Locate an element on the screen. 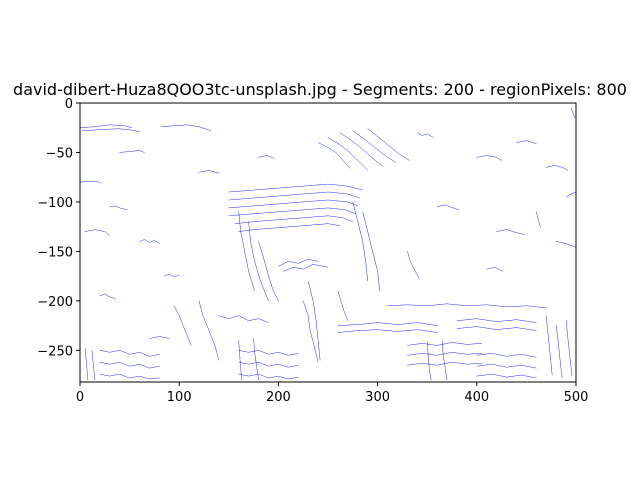 This screenshot has height=480, width=640. y-tick-label: −200 is located at coordinates (55, 302).